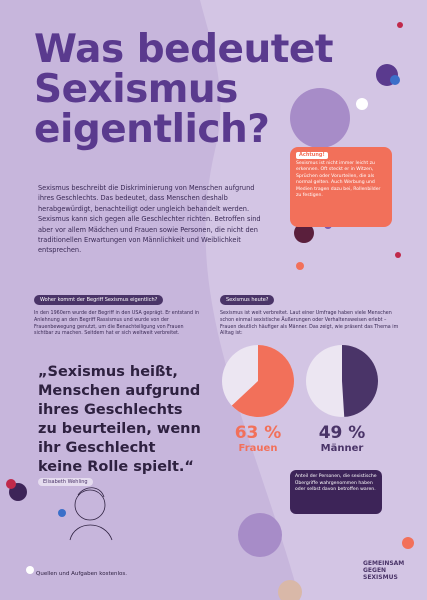 This screenshot has width=427, height=600. Describe the element at coordinates (110, 410) in the screenshot. I see `quote-line: ihres Geschlechts` at that location.